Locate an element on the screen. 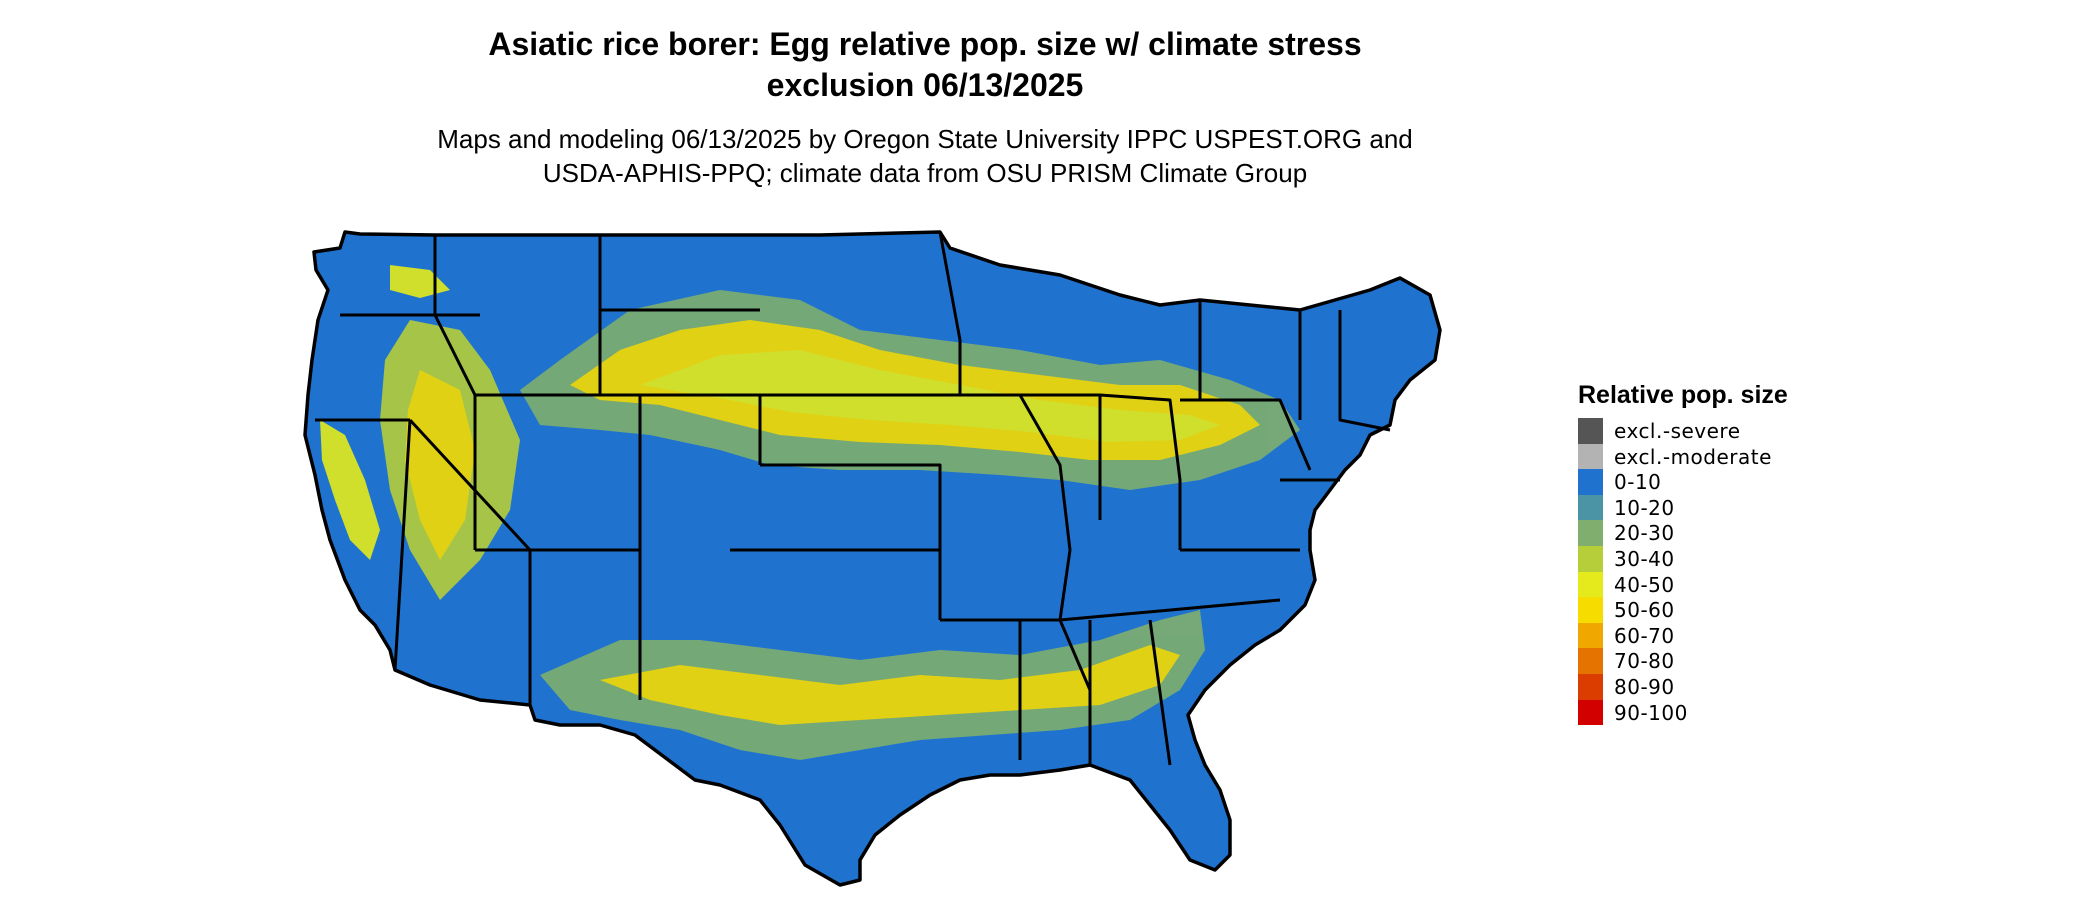 The height and width of the screenshot is (900, 2100). border-plains is located at coordinates (770, 427).